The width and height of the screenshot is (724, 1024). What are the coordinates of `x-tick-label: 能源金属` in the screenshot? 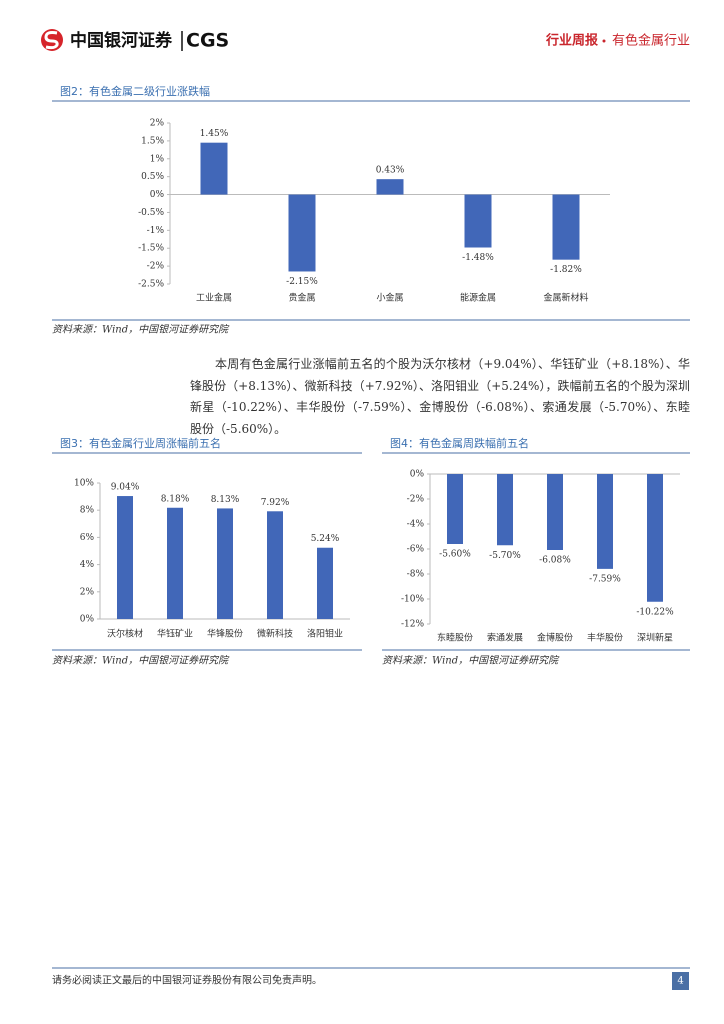 It's located at (478, 298).